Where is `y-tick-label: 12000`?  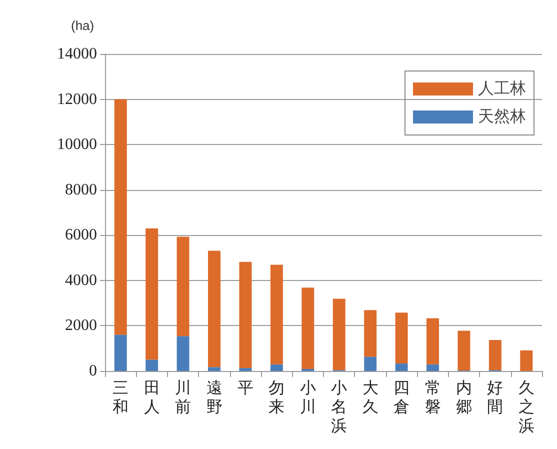 y-tick-label: 12000 is located at coordinates (77, 99).